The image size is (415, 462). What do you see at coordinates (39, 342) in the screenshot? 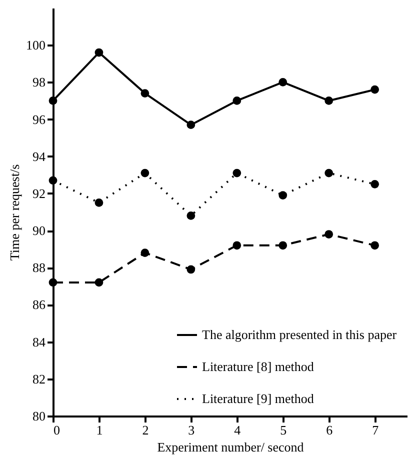
I see `y-tick-label: 84` at bounding box center [39, 342].